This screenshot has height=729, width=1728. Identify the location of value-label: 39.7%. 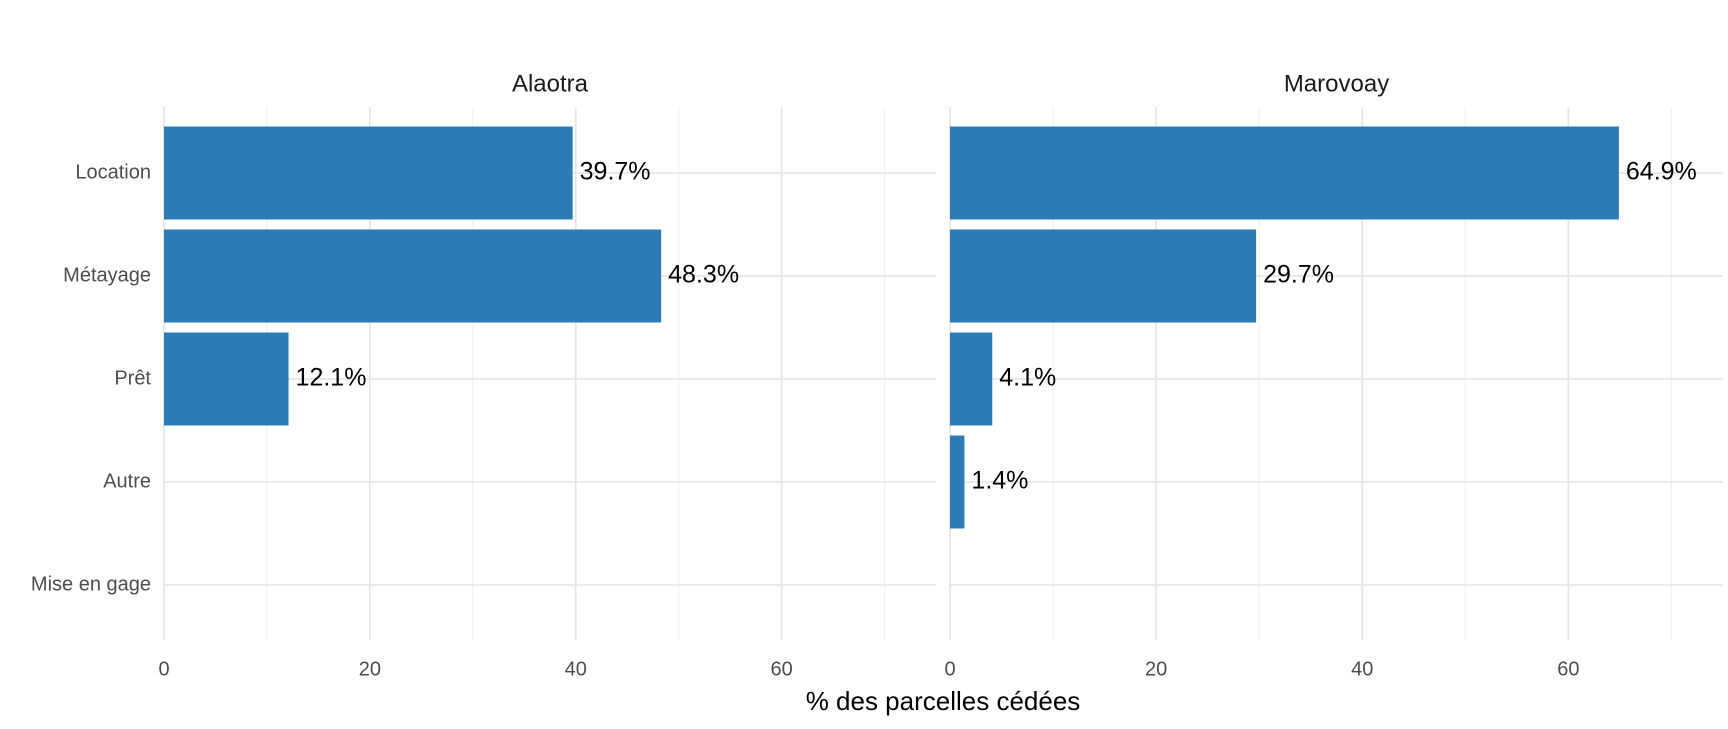
(615, 172).